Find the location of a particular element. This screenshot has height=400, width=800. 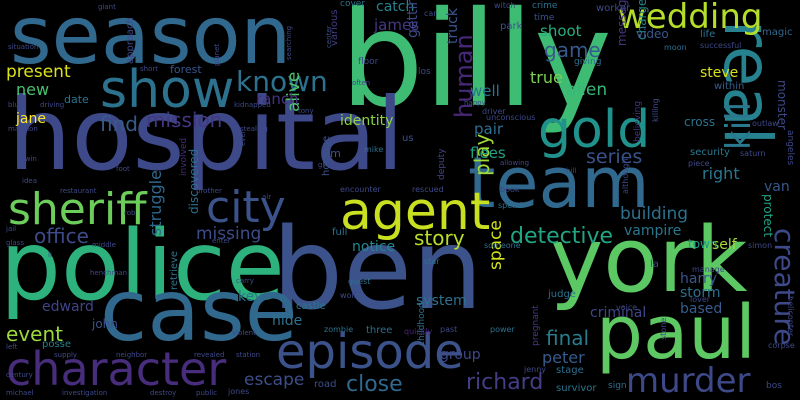

word: flees is located at coordinates (488, 153).